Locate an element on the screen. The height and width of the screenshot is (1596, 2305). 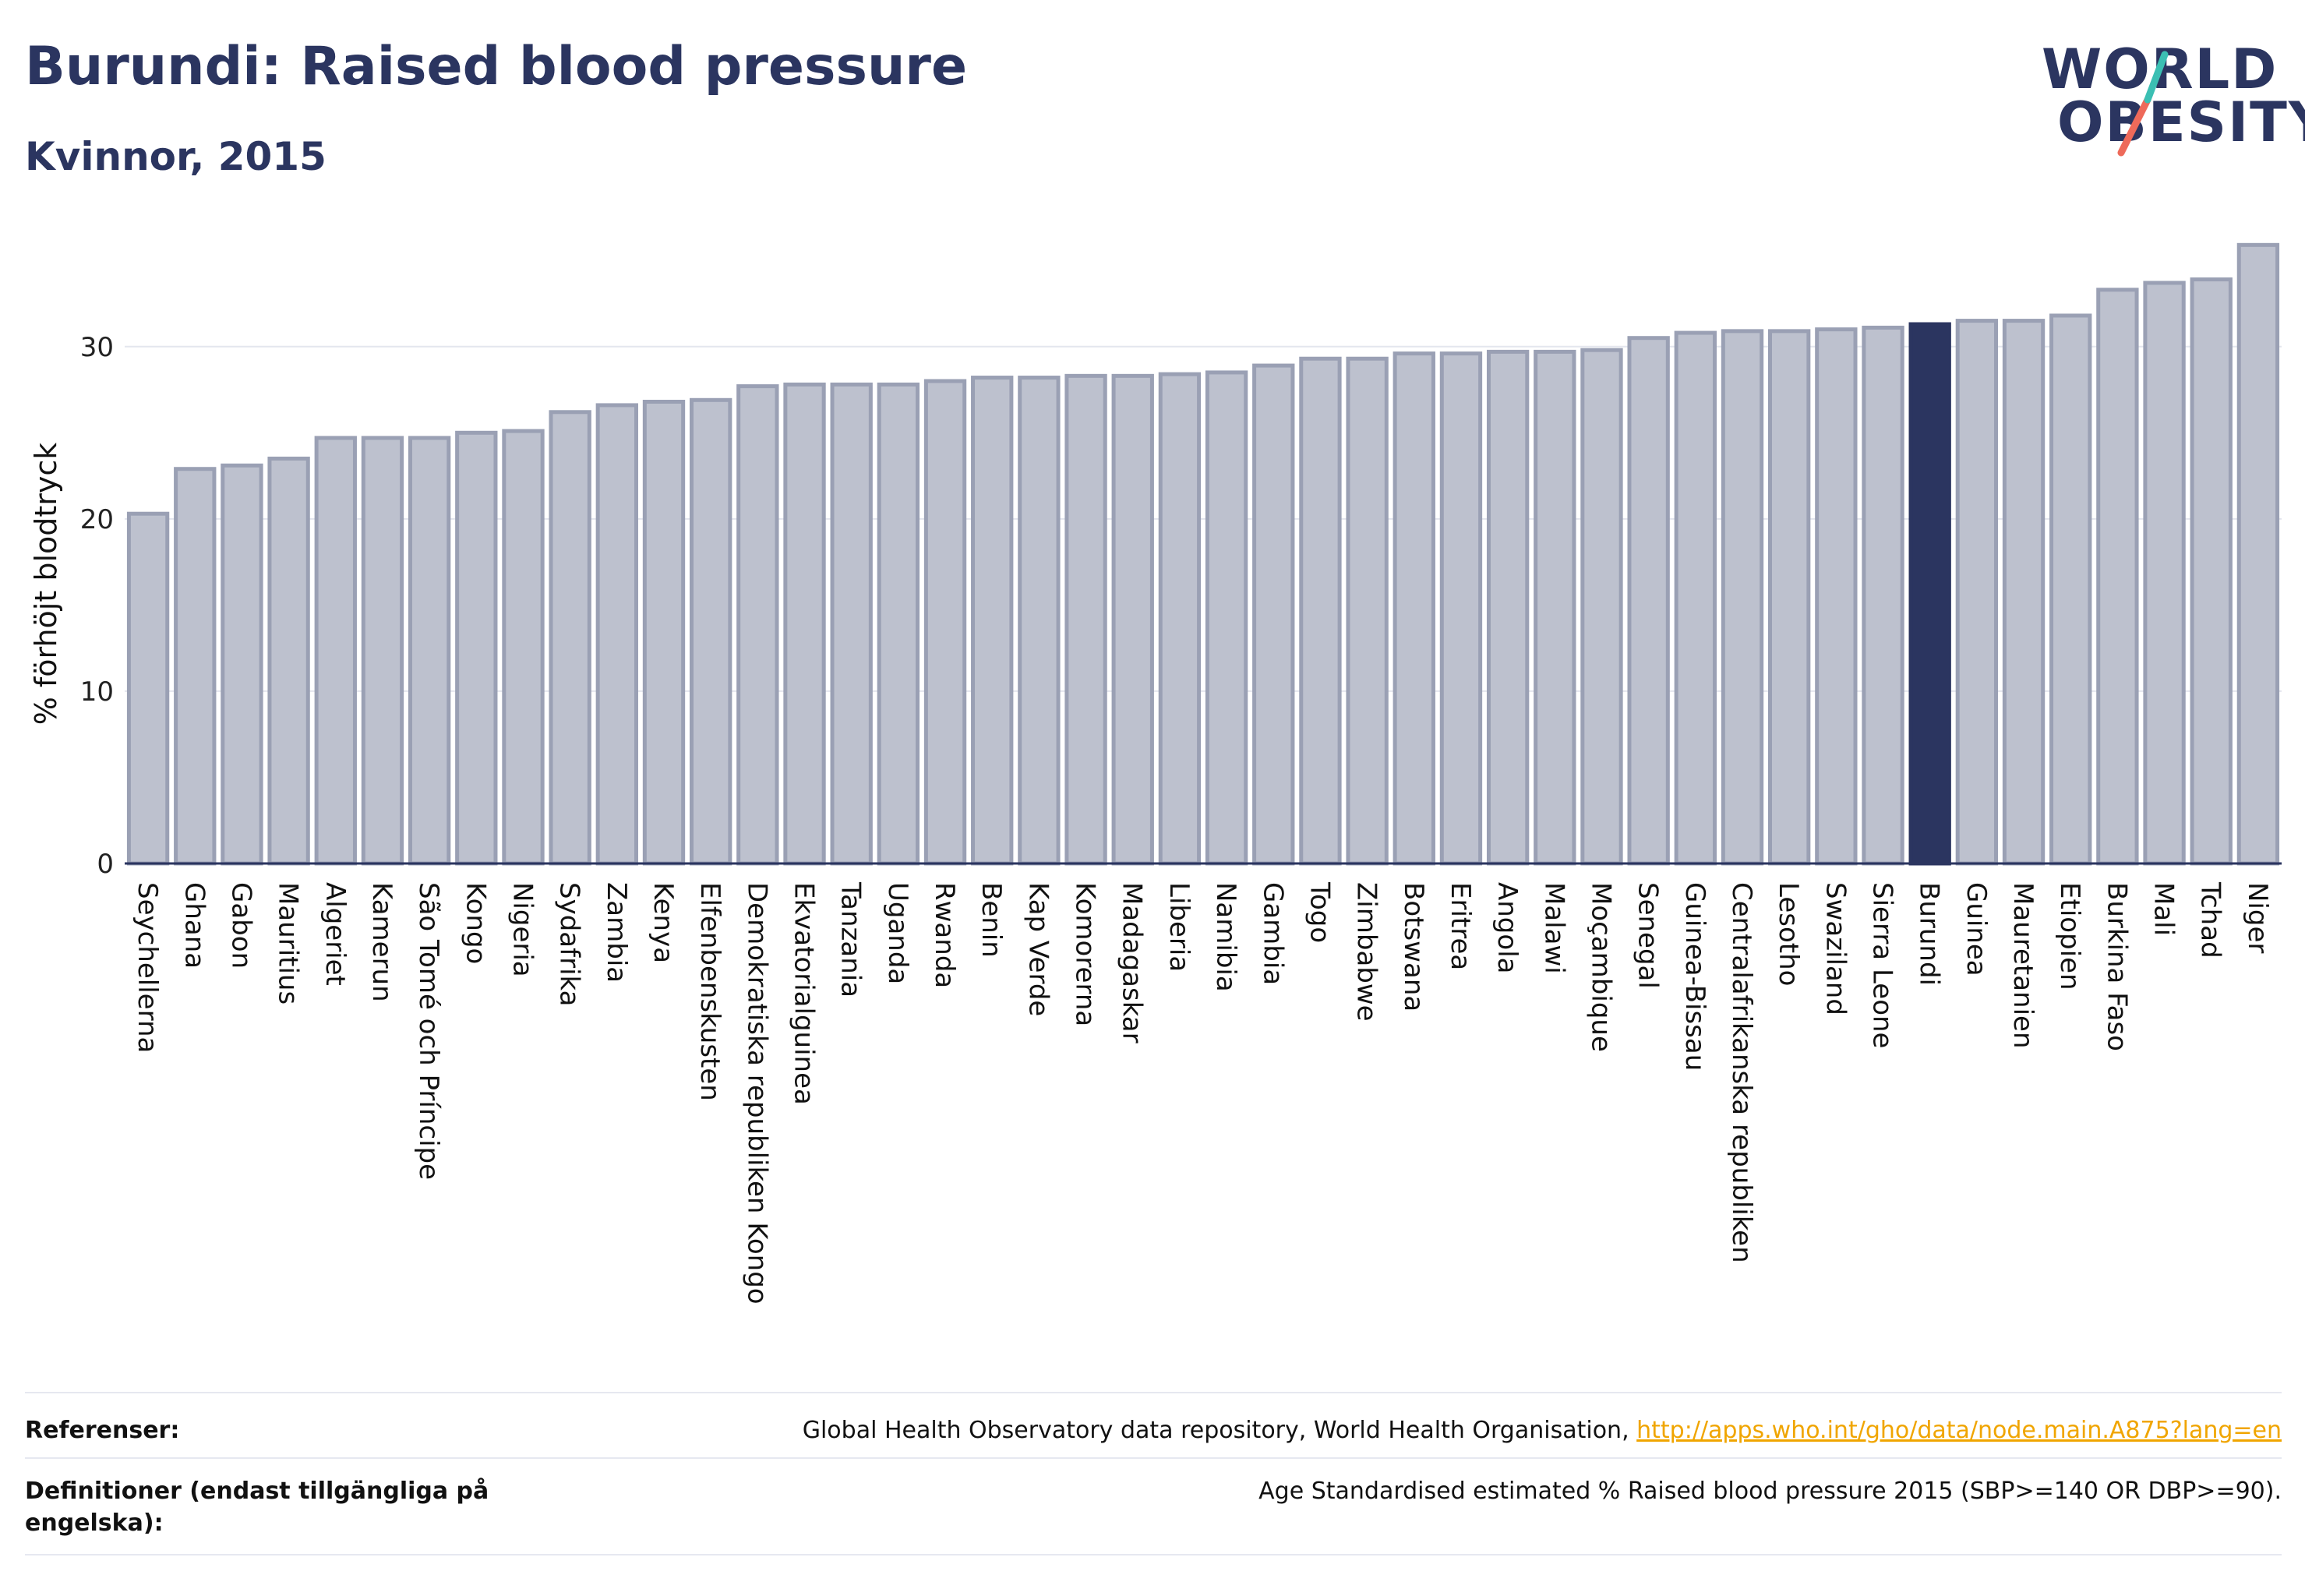
x-tick-label: Guinea-Bissau is located at coordinates (1694, 976).